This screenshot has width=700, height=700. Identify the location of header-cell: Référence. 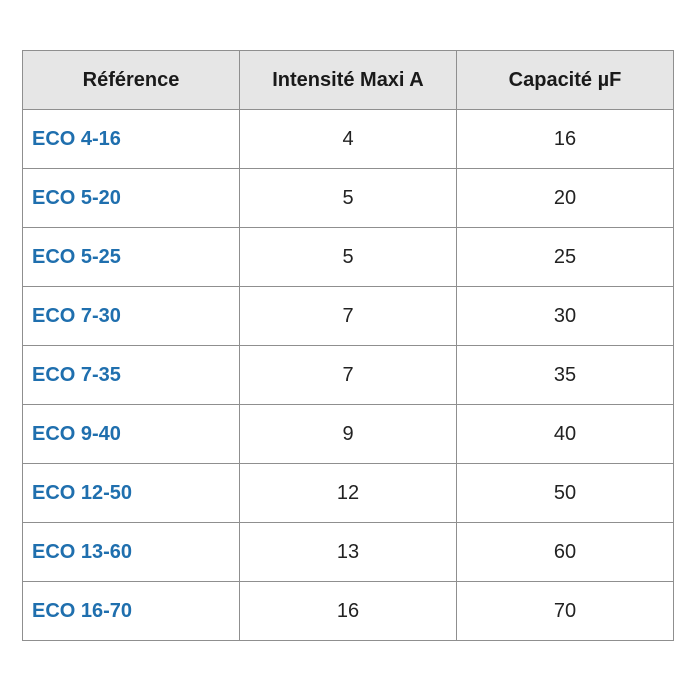
(131, 80).